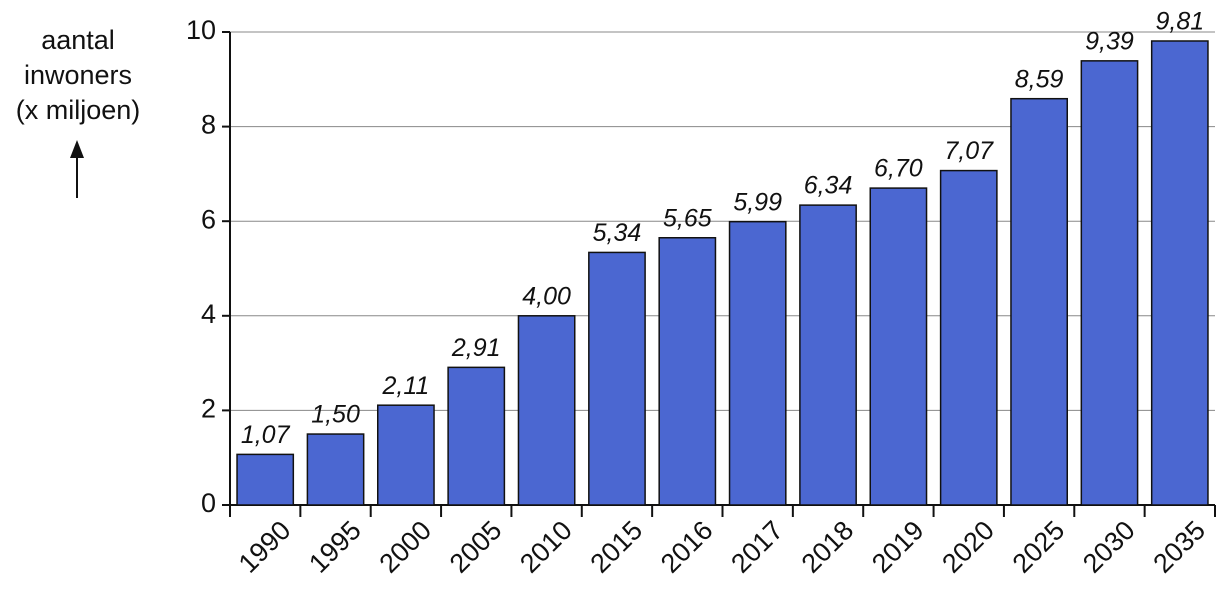  What do you see at coordinates (266, 435) in the screenshot?
I see `value-label: 1,07` at bounding box center [266, 435].